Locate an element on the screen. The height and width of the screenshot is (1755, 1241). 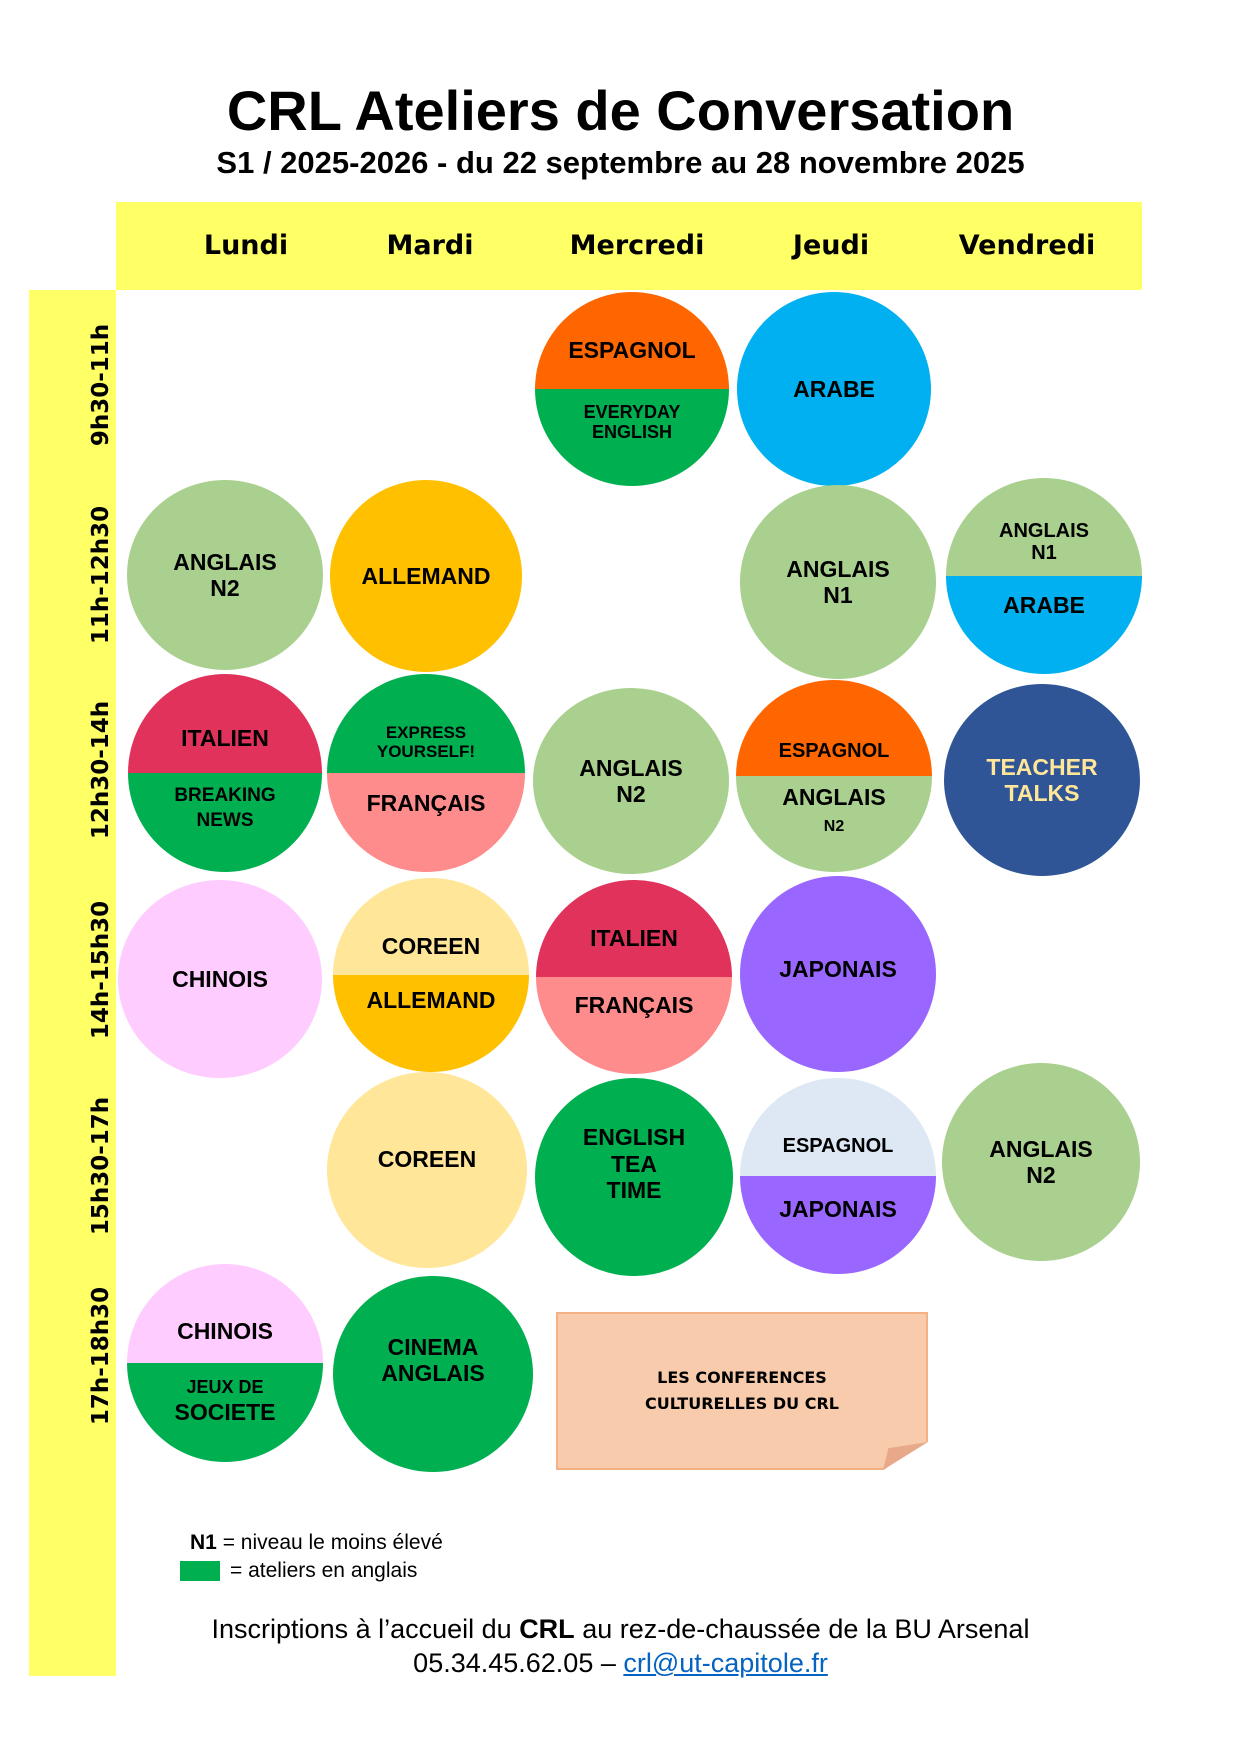
slot-3: 12h30-14h is located at coordinates (101, 770).